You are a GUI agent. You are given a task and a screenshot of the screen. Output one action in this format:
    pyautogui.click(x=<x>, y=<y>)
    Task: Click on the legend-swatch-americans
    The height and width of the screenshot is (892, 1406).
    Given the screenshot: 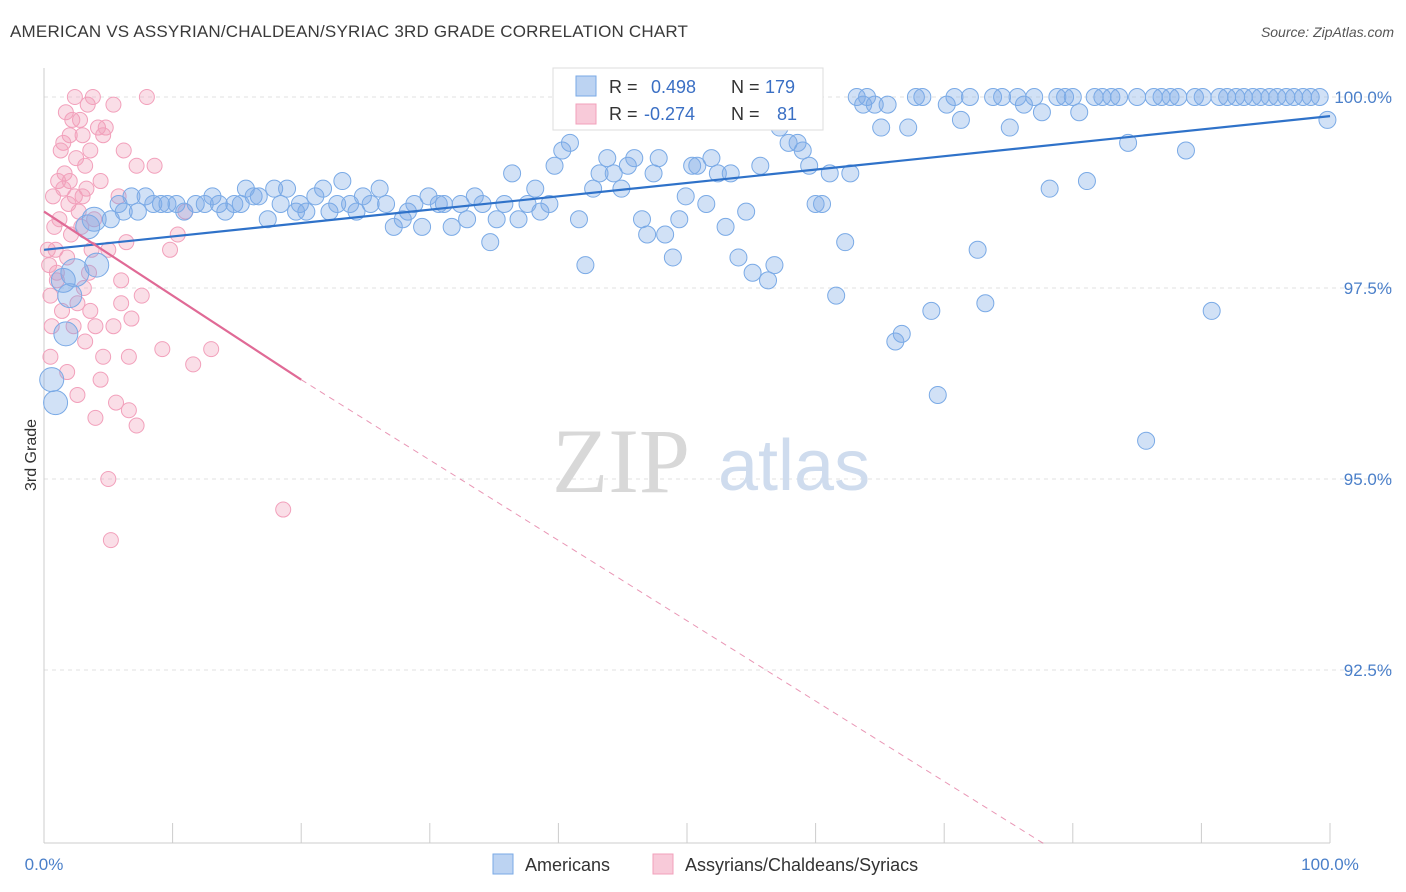 What is the action you would take?
    pyautogui.click(x=503, y=864)
    